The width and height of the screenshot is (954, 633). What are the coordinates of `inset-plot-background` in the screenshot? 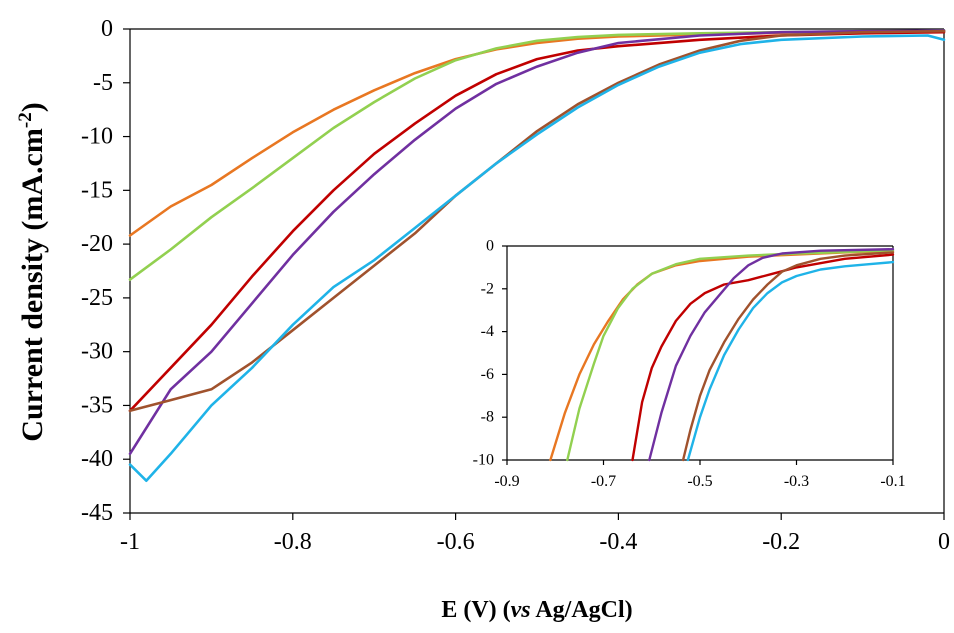 It's located at (700, 353).